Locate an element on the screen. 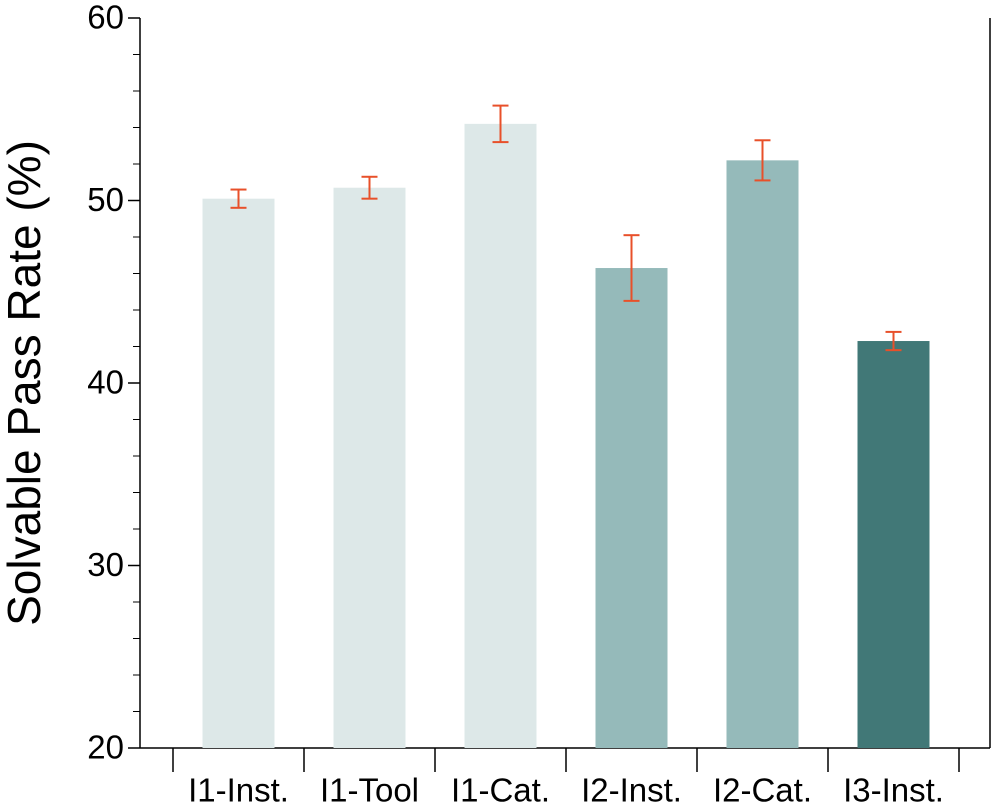  x-tick-label: I1-Cat. is located at coordinates (500, 790).